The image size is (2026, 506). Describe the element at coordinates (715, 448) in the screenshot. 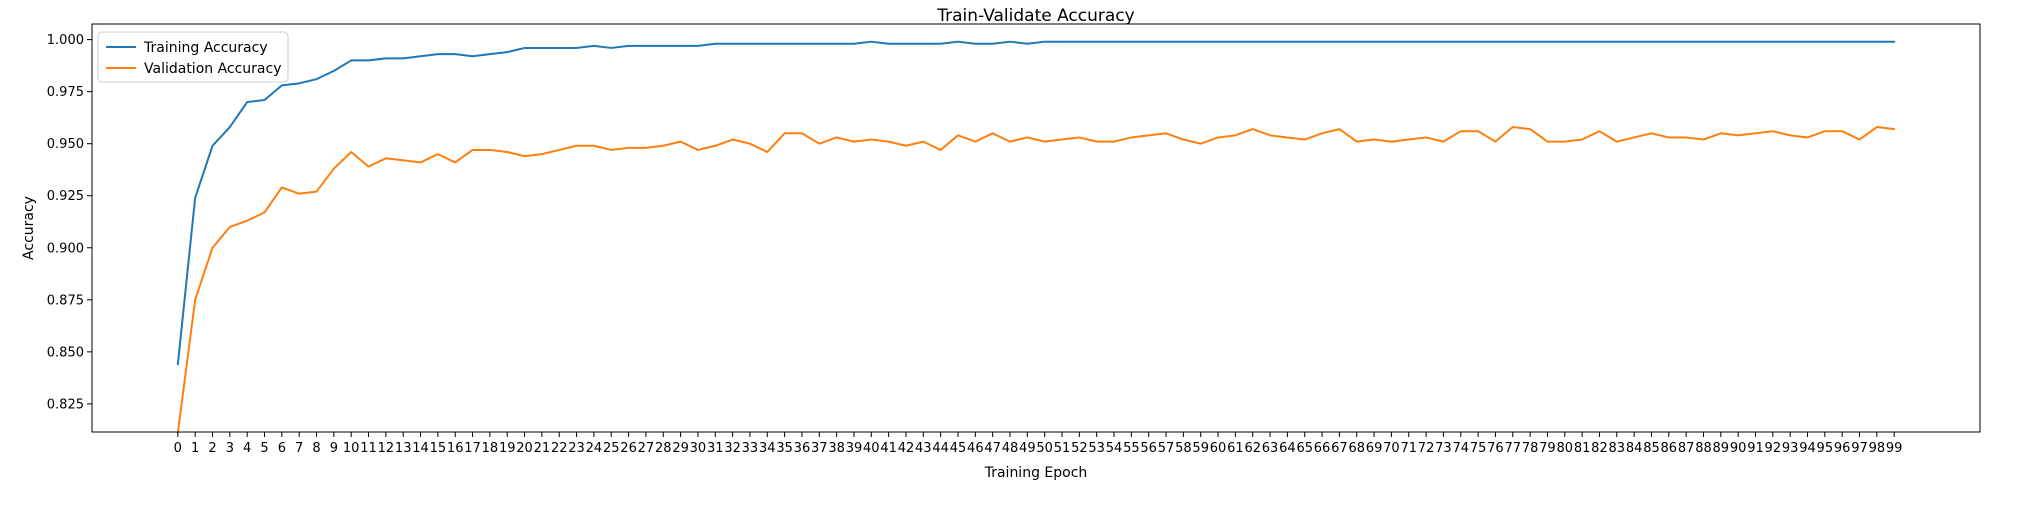

I see `x-tick-label: 31` at that location.